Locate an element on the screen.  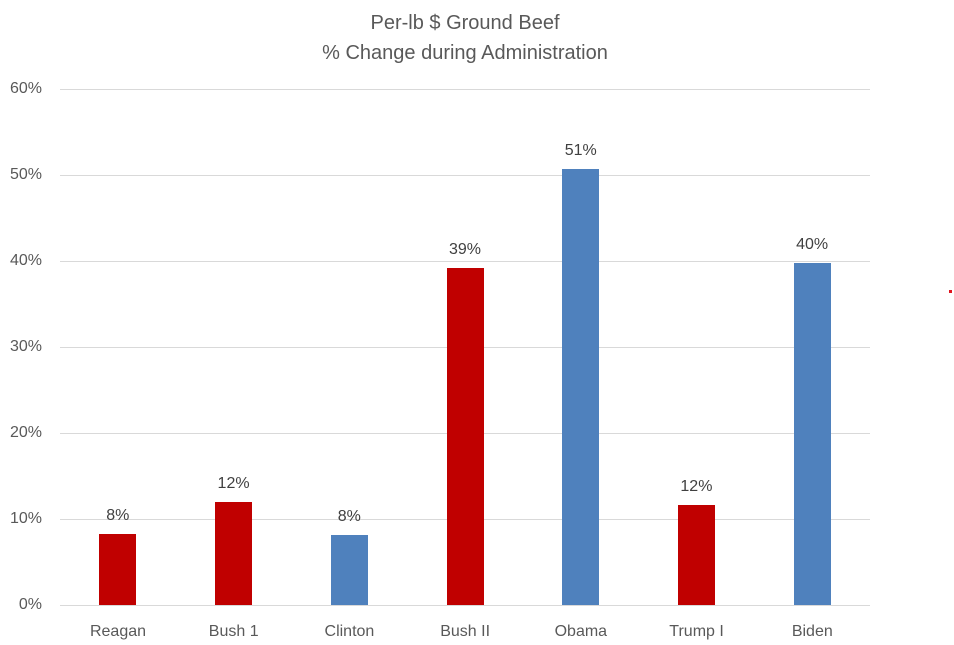
y-tick-label: 0% is located at coordinates (30, 604).